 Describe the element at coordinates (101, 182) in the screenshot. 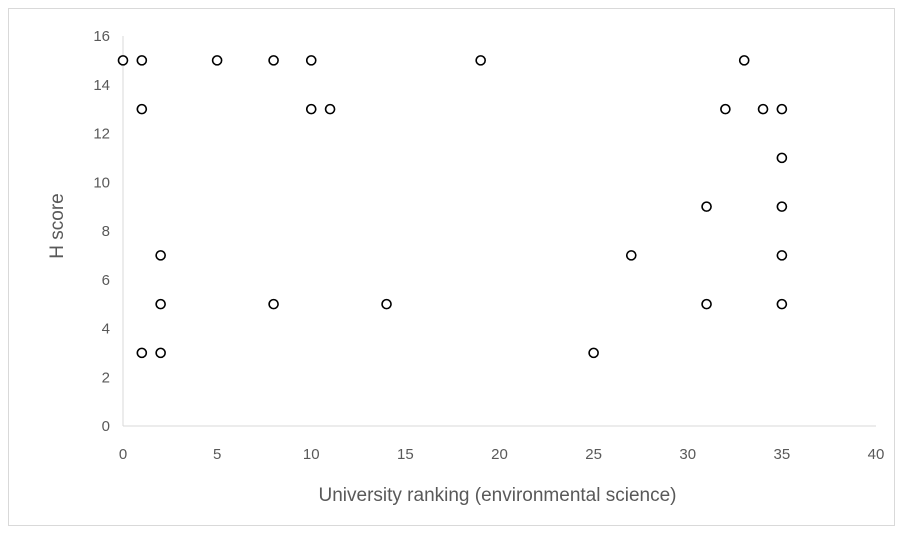

I see `y-tick-label: 10` at that location.